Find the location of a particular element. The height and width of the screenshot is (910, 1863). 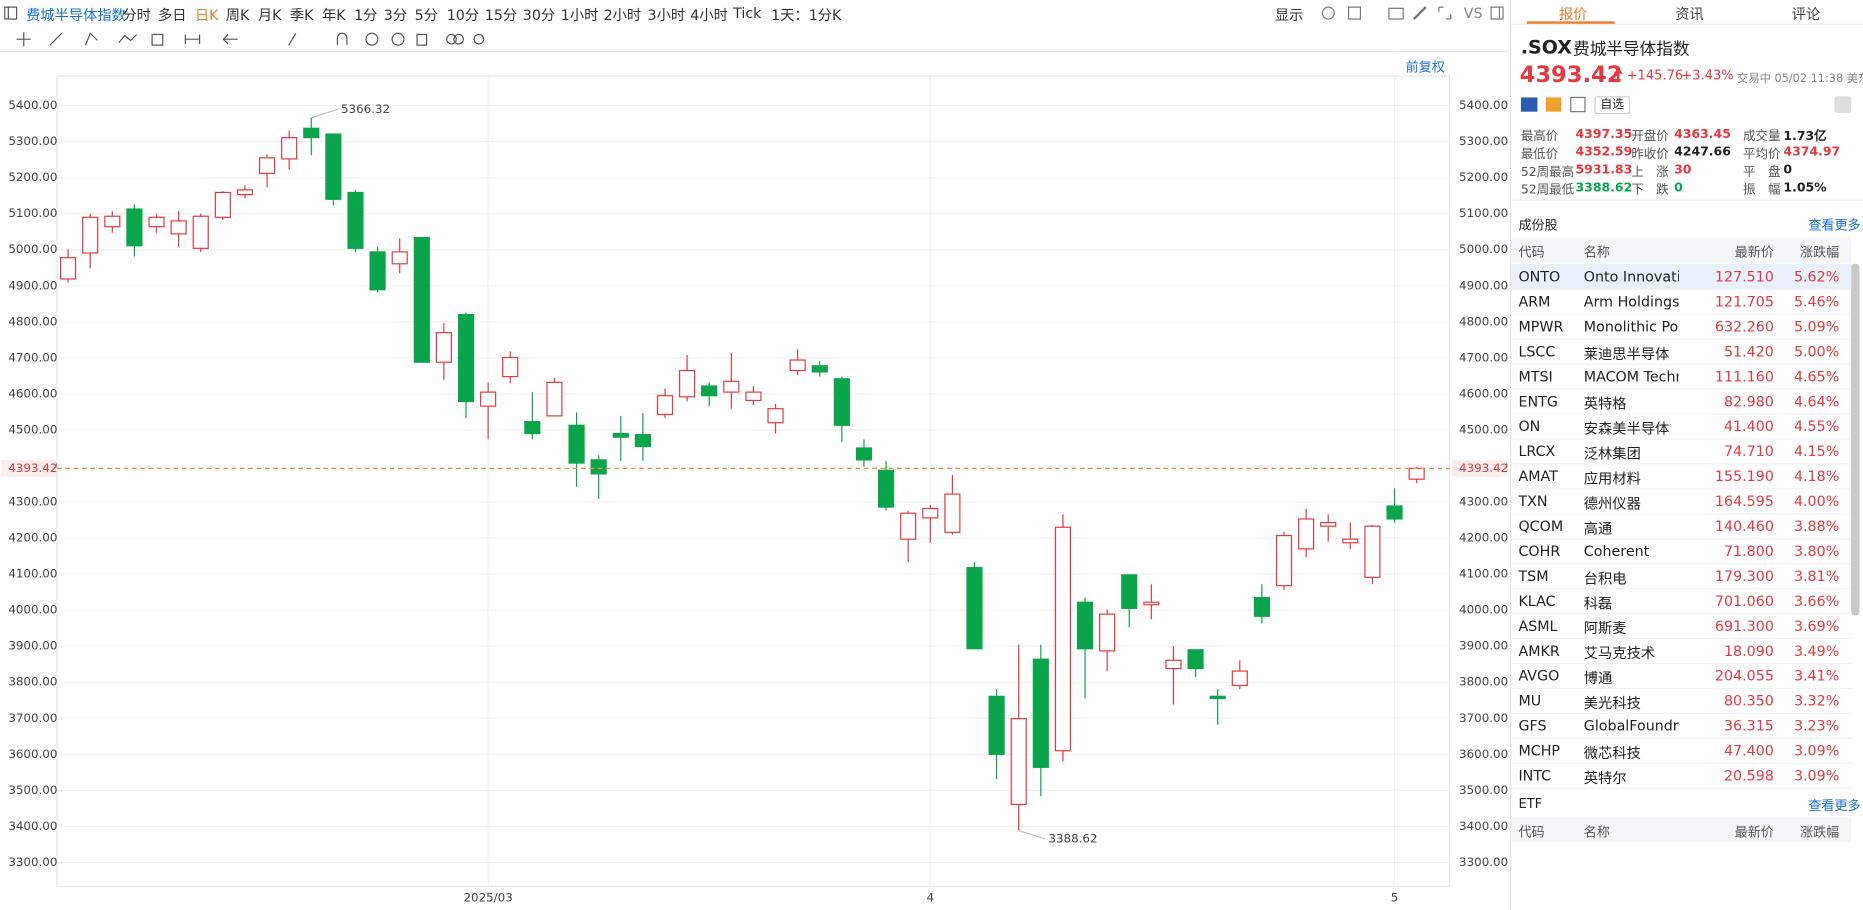

adjust-toggle: 前复权 is located at coordinates (1425, 67).